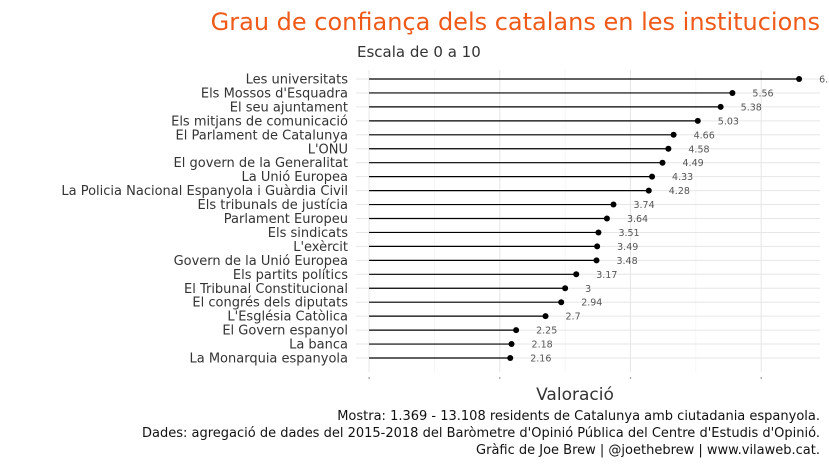 This screenshot has height=466, width=829. I want to click on value-label: 3.17, so click(606, 275).